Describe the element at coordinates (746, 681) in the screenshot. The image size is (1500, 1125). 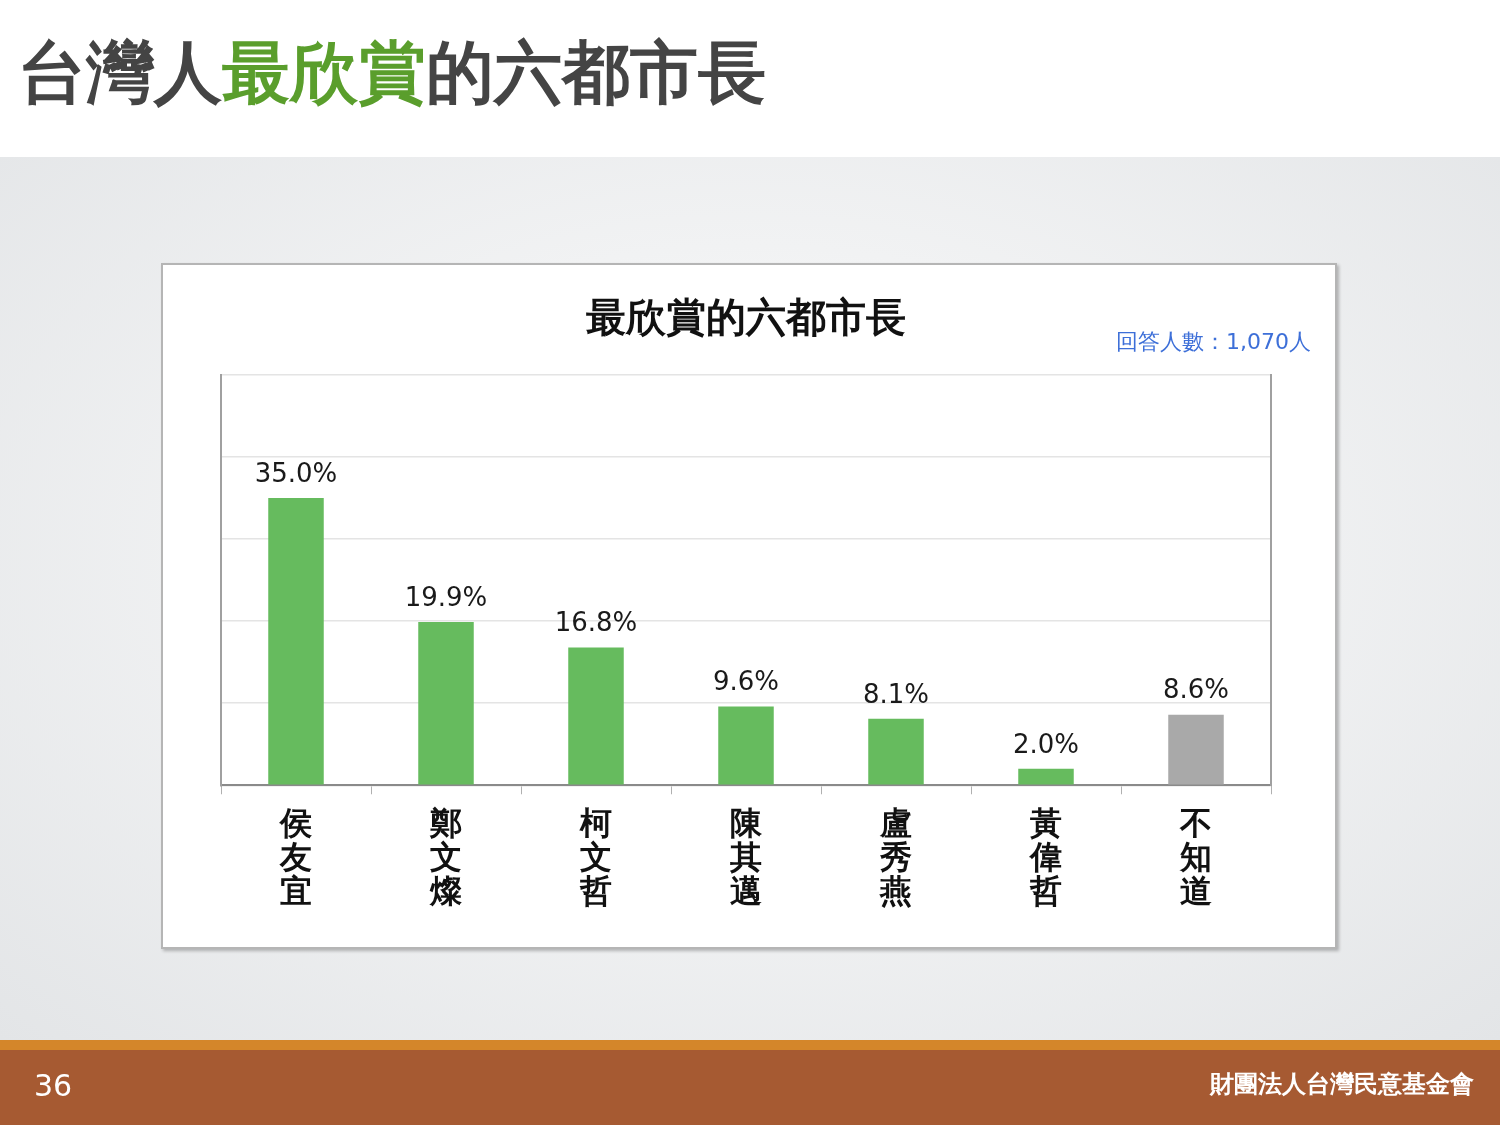
I see `data-label: 9.6%` at that location.